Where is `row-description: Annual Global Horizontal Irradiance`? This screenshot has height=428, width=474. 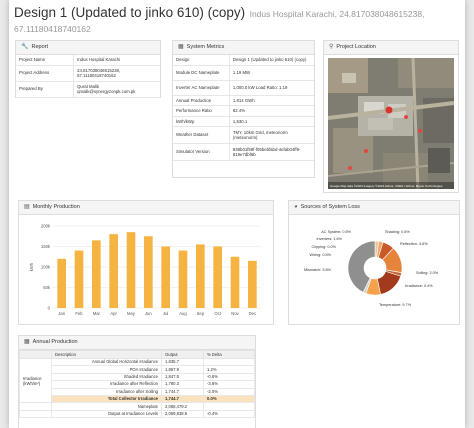 row-description: Annual Global Horizontal Irradiance is located at coordinates (106, 362).